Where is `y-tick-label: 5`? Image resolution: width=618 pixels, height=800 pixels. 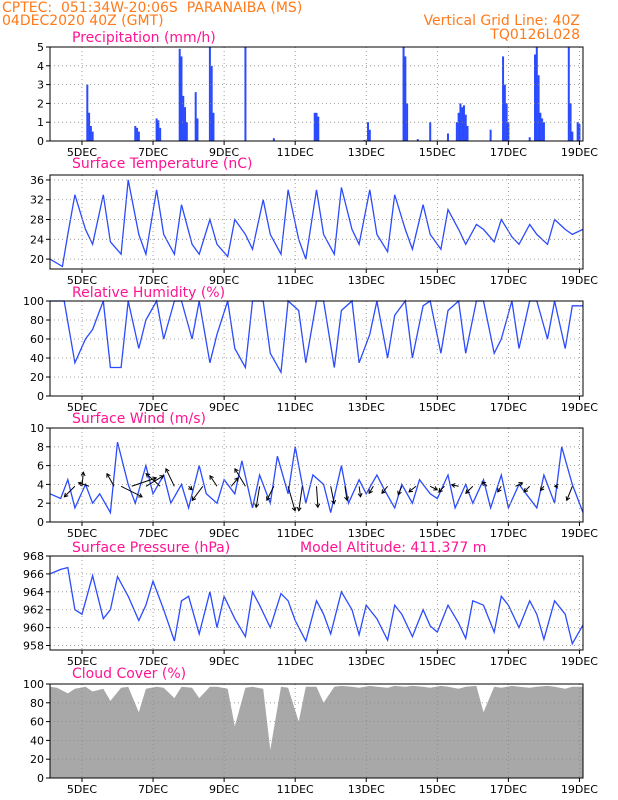 y-tick-label: 5 is located at coordinates (40, 47).